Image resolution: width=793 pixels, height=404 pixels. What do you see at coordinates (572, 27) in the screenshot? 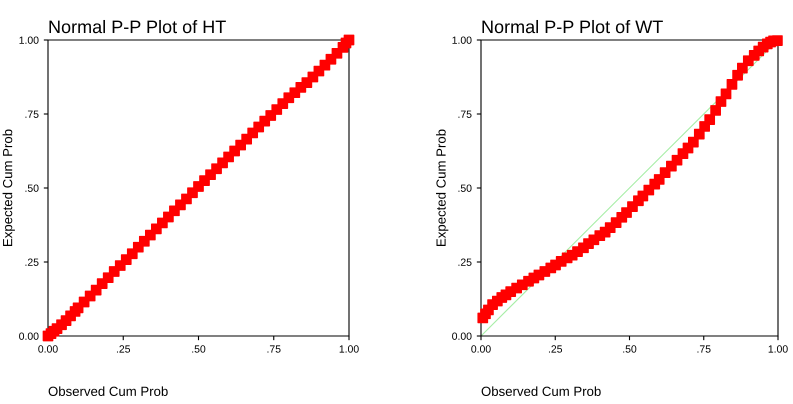
I see `chart-title: Normal P-P Plot of WT` at bounding box center [572, 27].